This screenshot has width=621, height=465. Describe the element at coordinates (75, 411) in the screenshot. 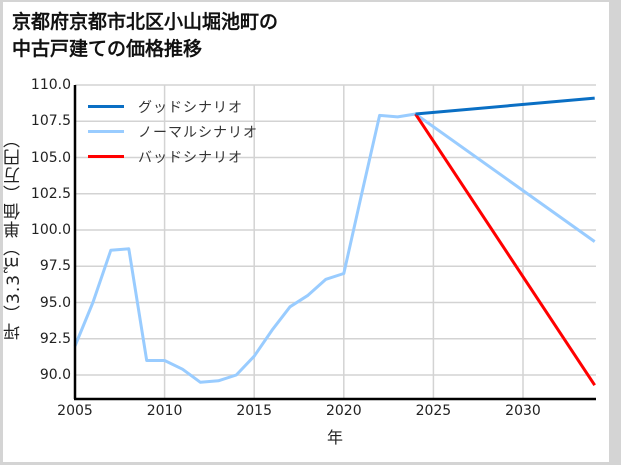

I see `x-tick-label: 2005` at that location.